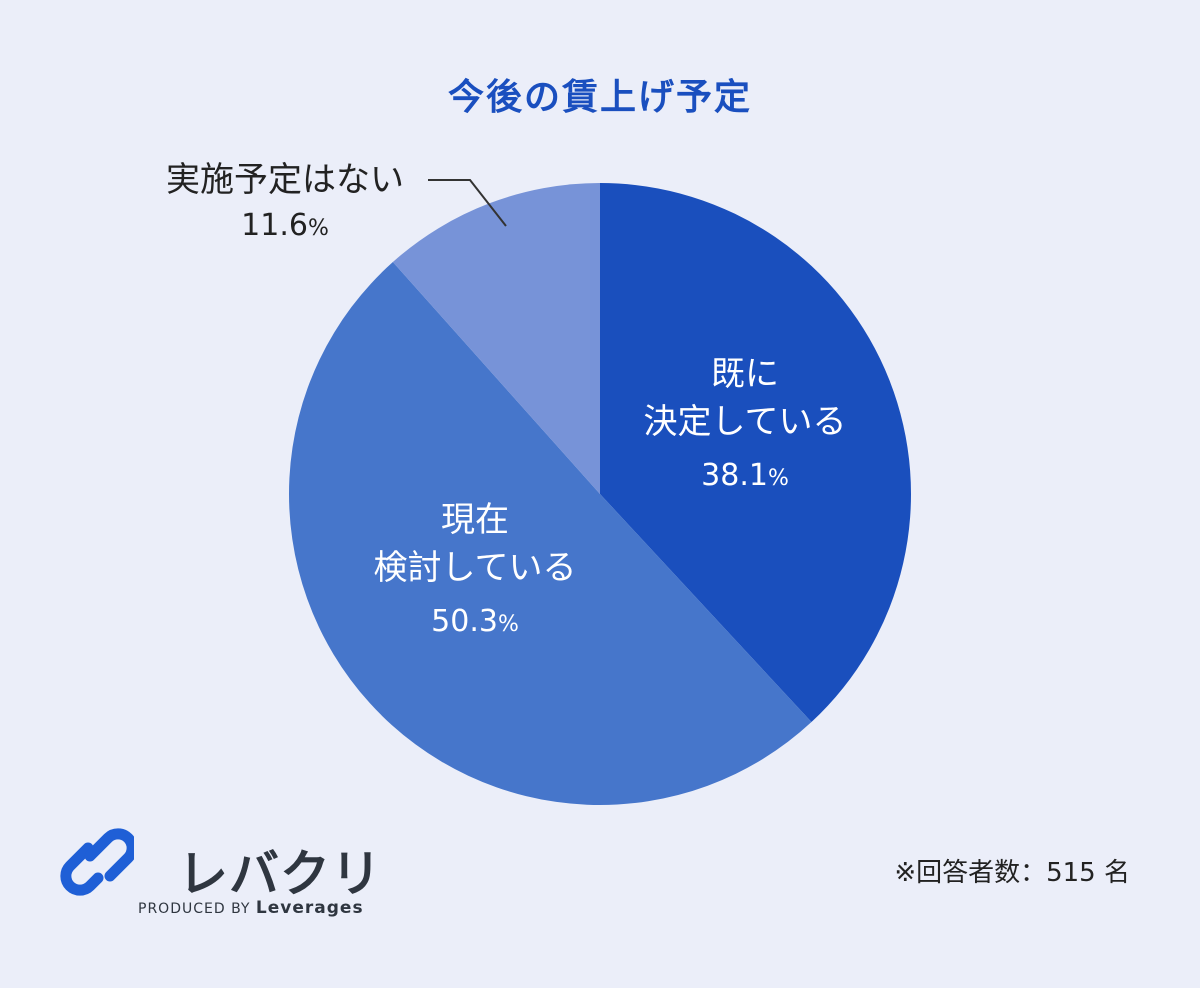  I want to click on slice-none, so click(496, 338).